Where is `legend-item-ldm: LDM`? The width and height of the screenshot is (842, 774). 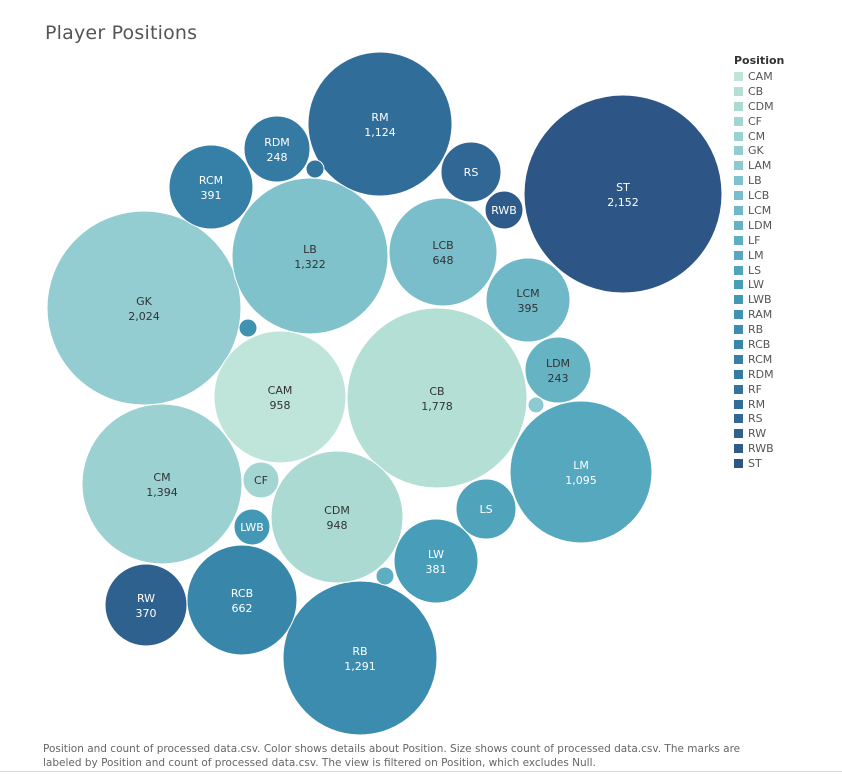 legend-item-ldm: LDM is located at coordinates (784, 225).